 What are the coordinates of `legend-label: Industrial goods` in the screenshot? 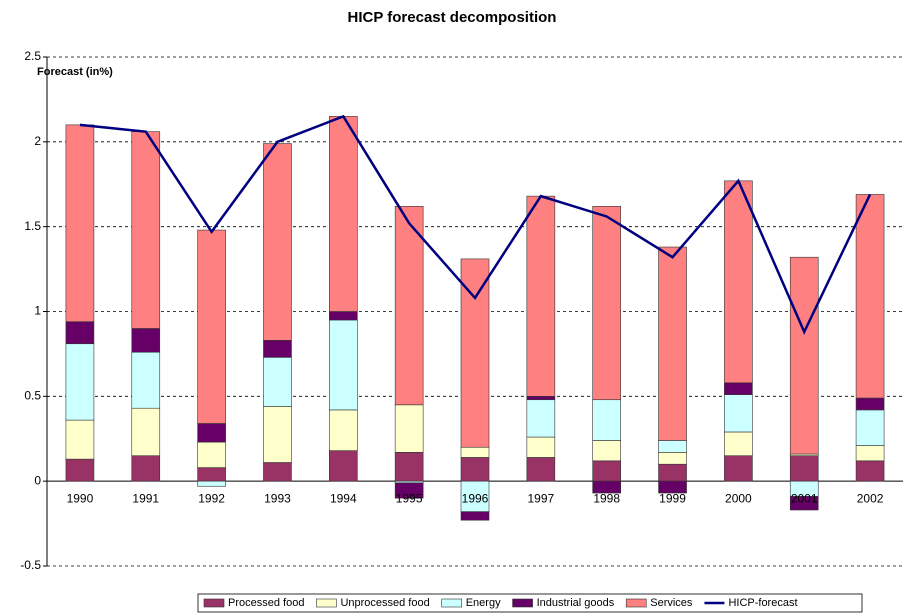 It's located at (576, 603).